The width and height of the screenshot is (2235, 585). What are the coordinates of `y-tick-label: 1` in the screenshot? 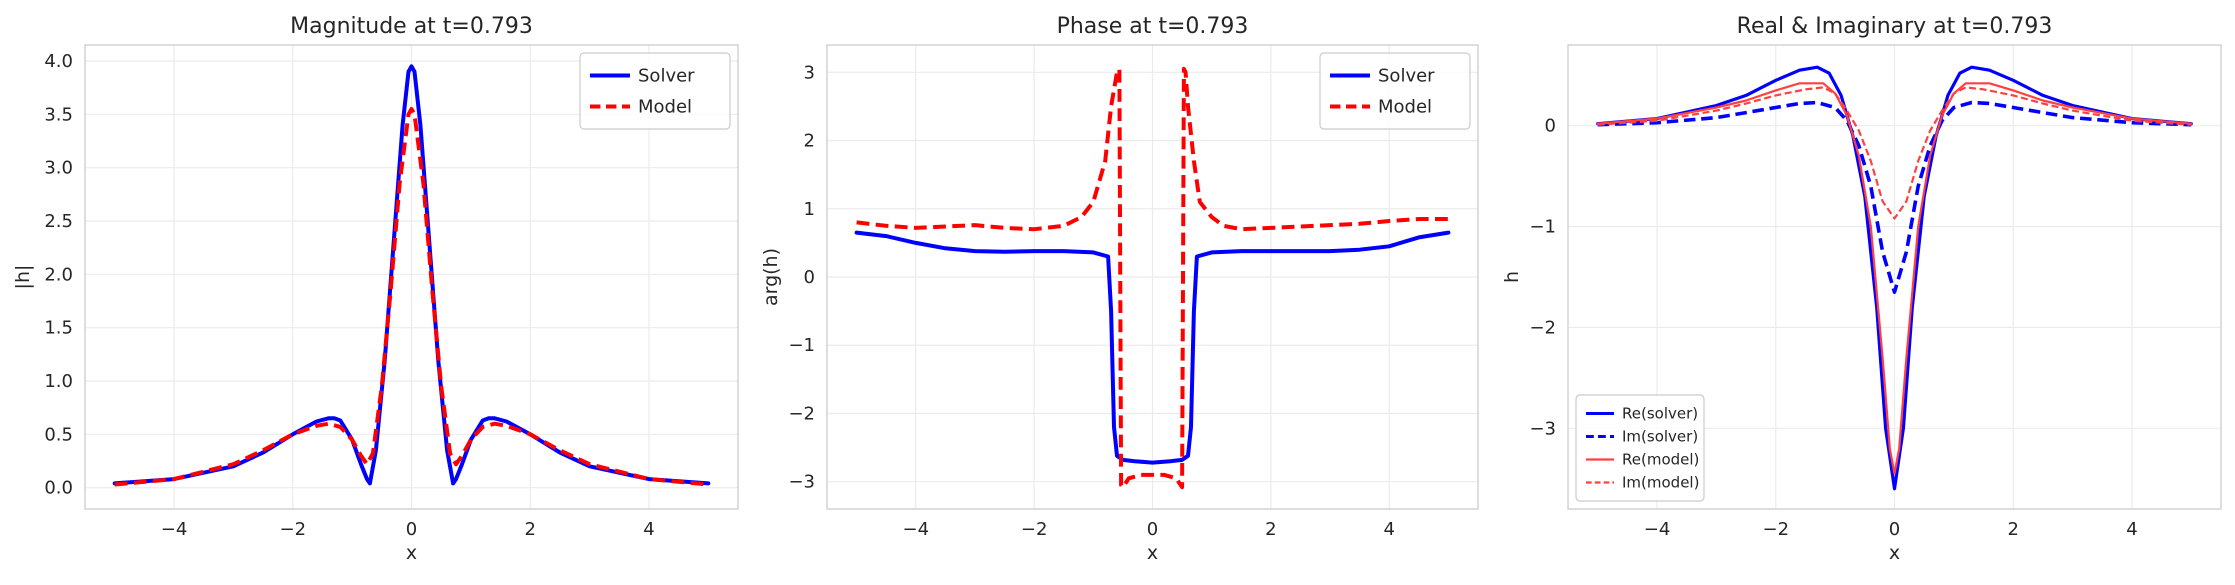 It's located at (809, 209).